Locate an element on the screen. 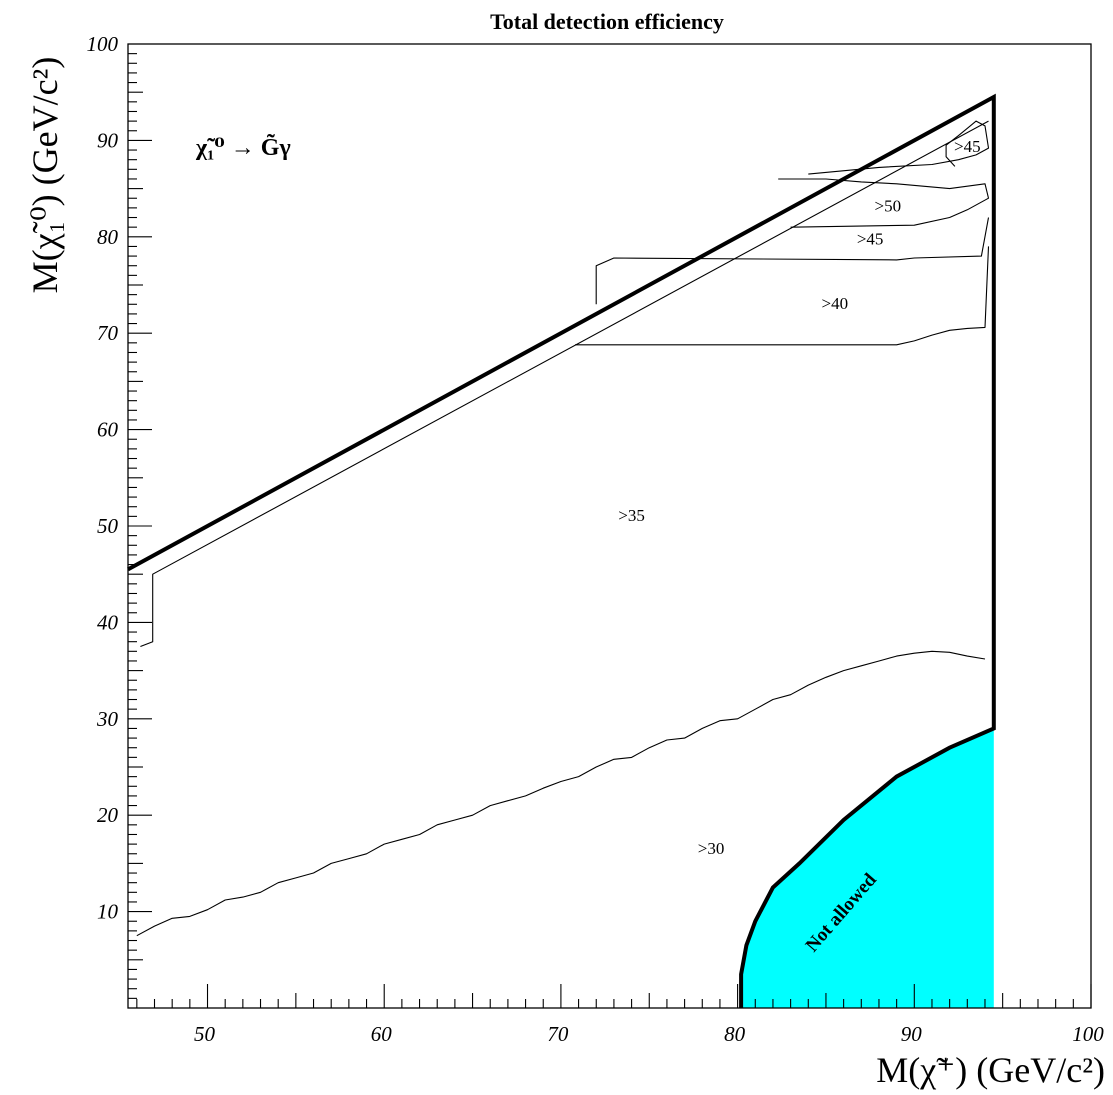 The width and height of the screenshot is (1113, 1095). y-tick-label: 40 is located at coordinates (108, 622).